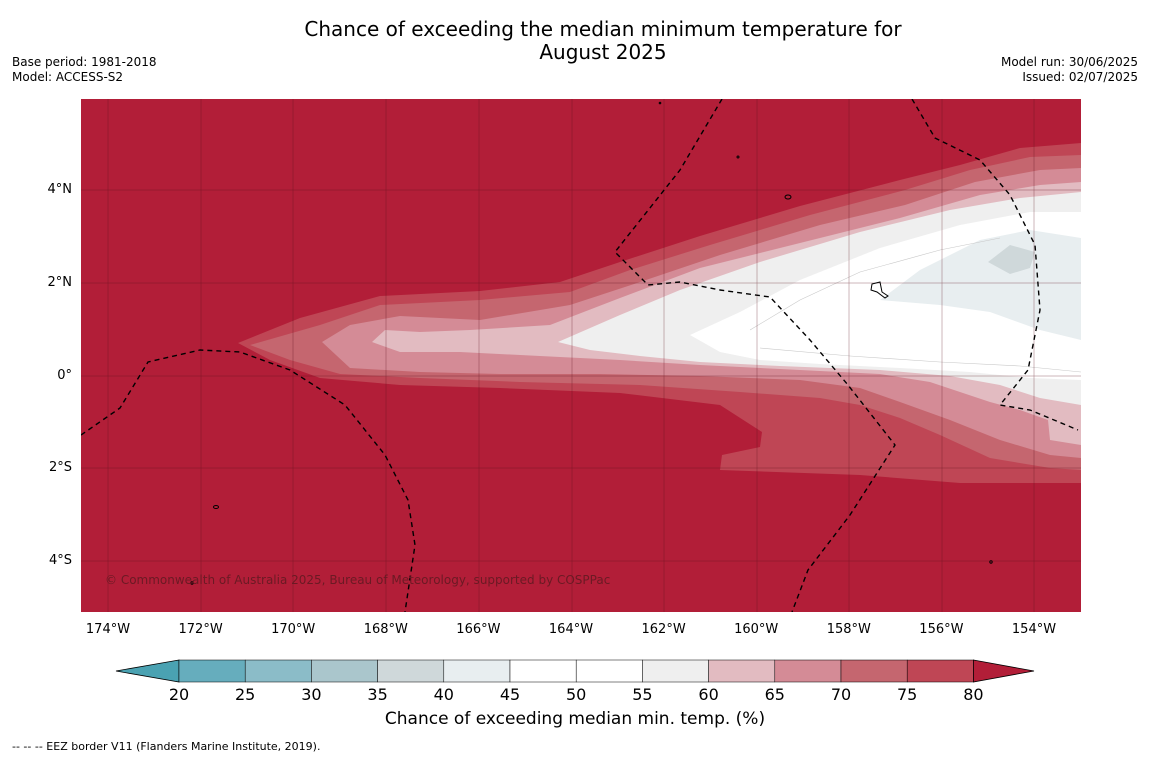 The image size is (1150, 758). I want to click on latitude-tick-label: 0°, so click(64, 375).